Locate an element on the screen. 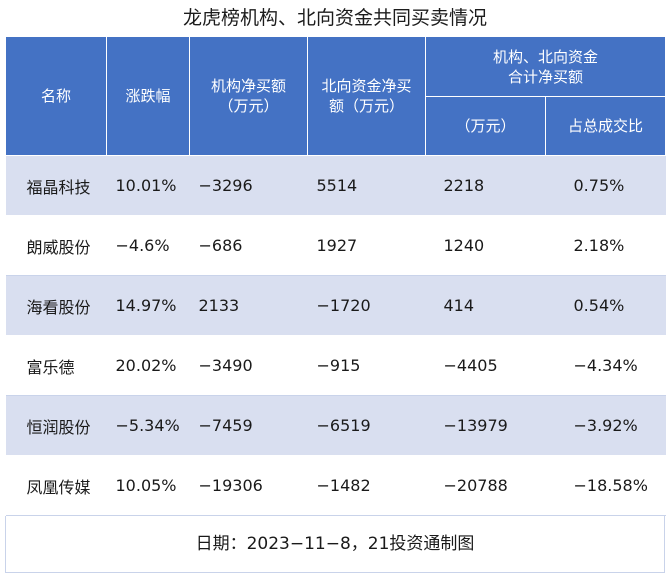 The height and width of the screenshot is (580, 670). page-title: 龙虎榜机构、北向资金共同买卖情况 is located at coordinates (334, 18).